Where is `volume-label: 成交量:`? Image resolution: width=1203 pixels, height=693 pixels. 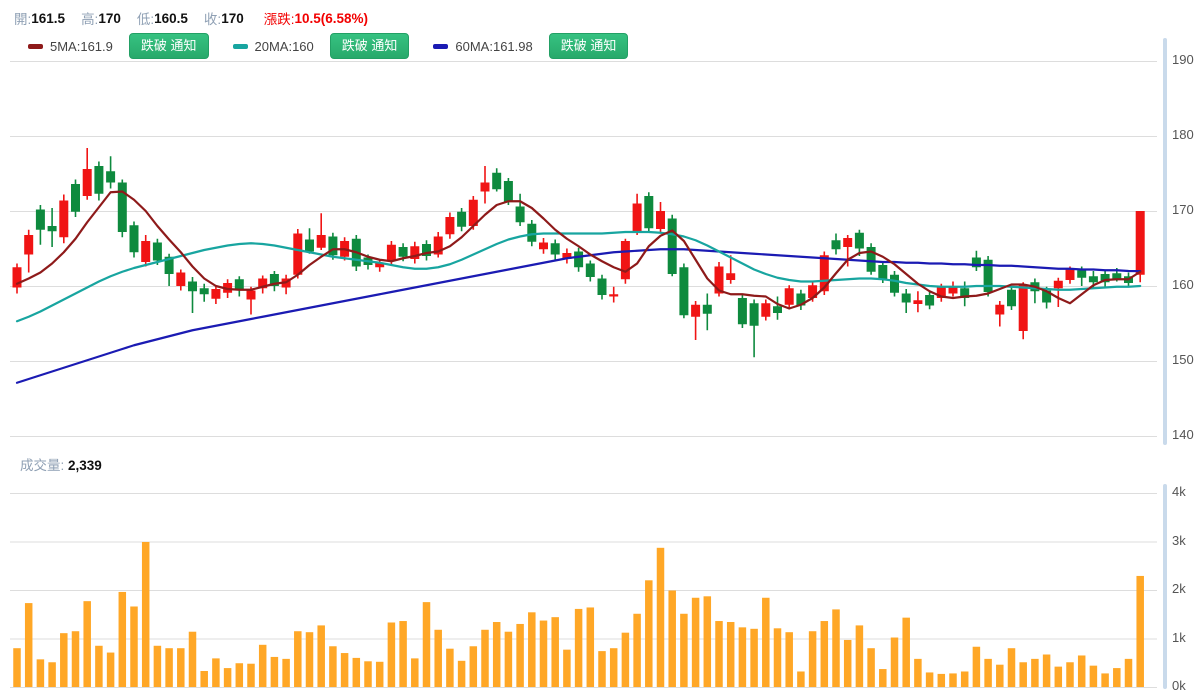
volume-label: 成交量: is located at coordinates (42, 465).